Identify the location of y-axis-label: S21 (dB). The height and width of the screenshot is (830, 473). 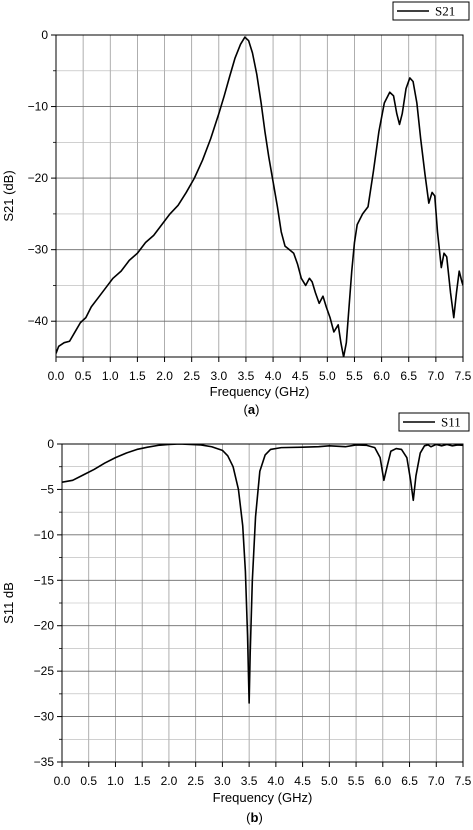
(8, 195).